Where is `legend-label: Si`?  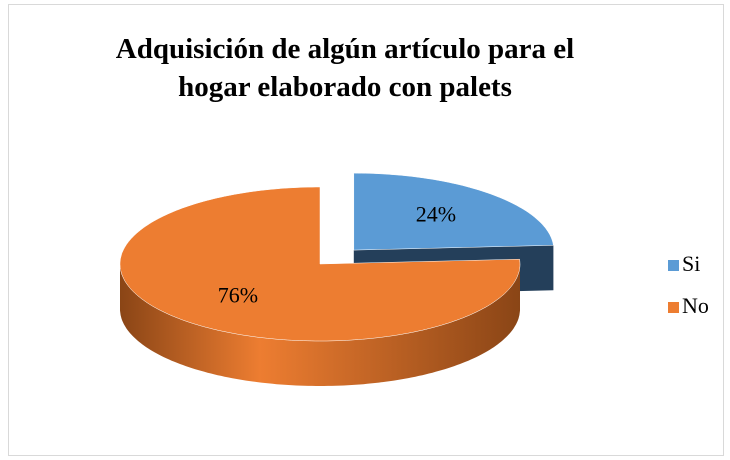 legend-label: Si is located at coordinates (691, 263).